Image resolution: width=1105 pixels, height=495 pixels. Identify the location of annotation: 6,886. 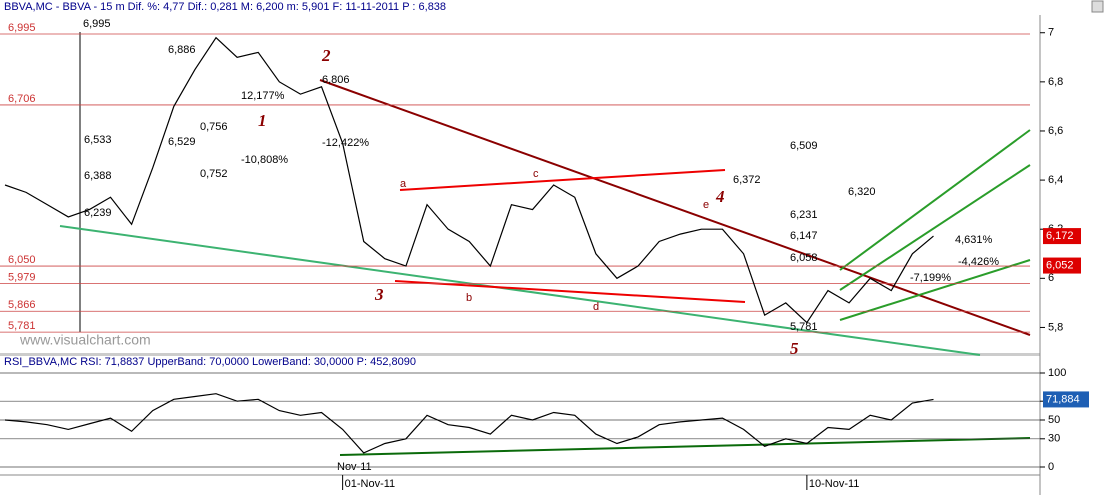
(182, 50).